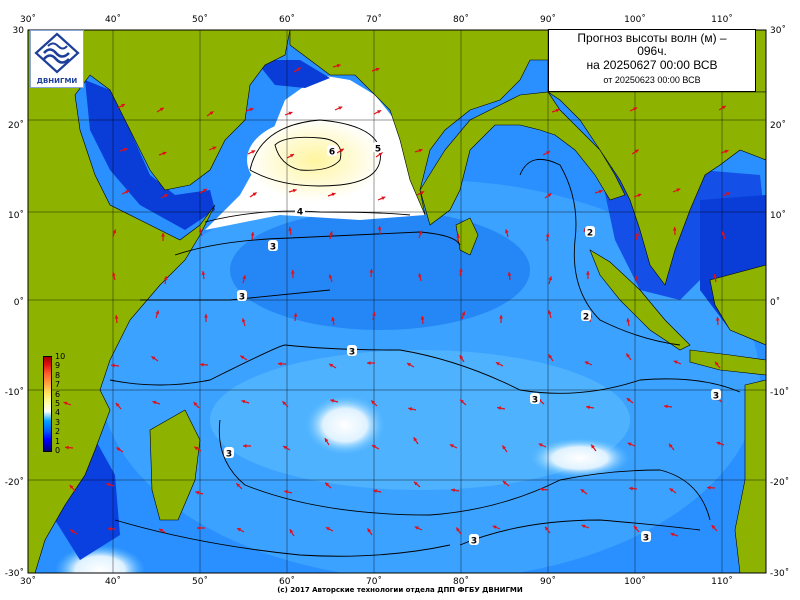 The image size is (800, 600). I want to click on x-tick-bottom: 60˚, so click(287, 581).